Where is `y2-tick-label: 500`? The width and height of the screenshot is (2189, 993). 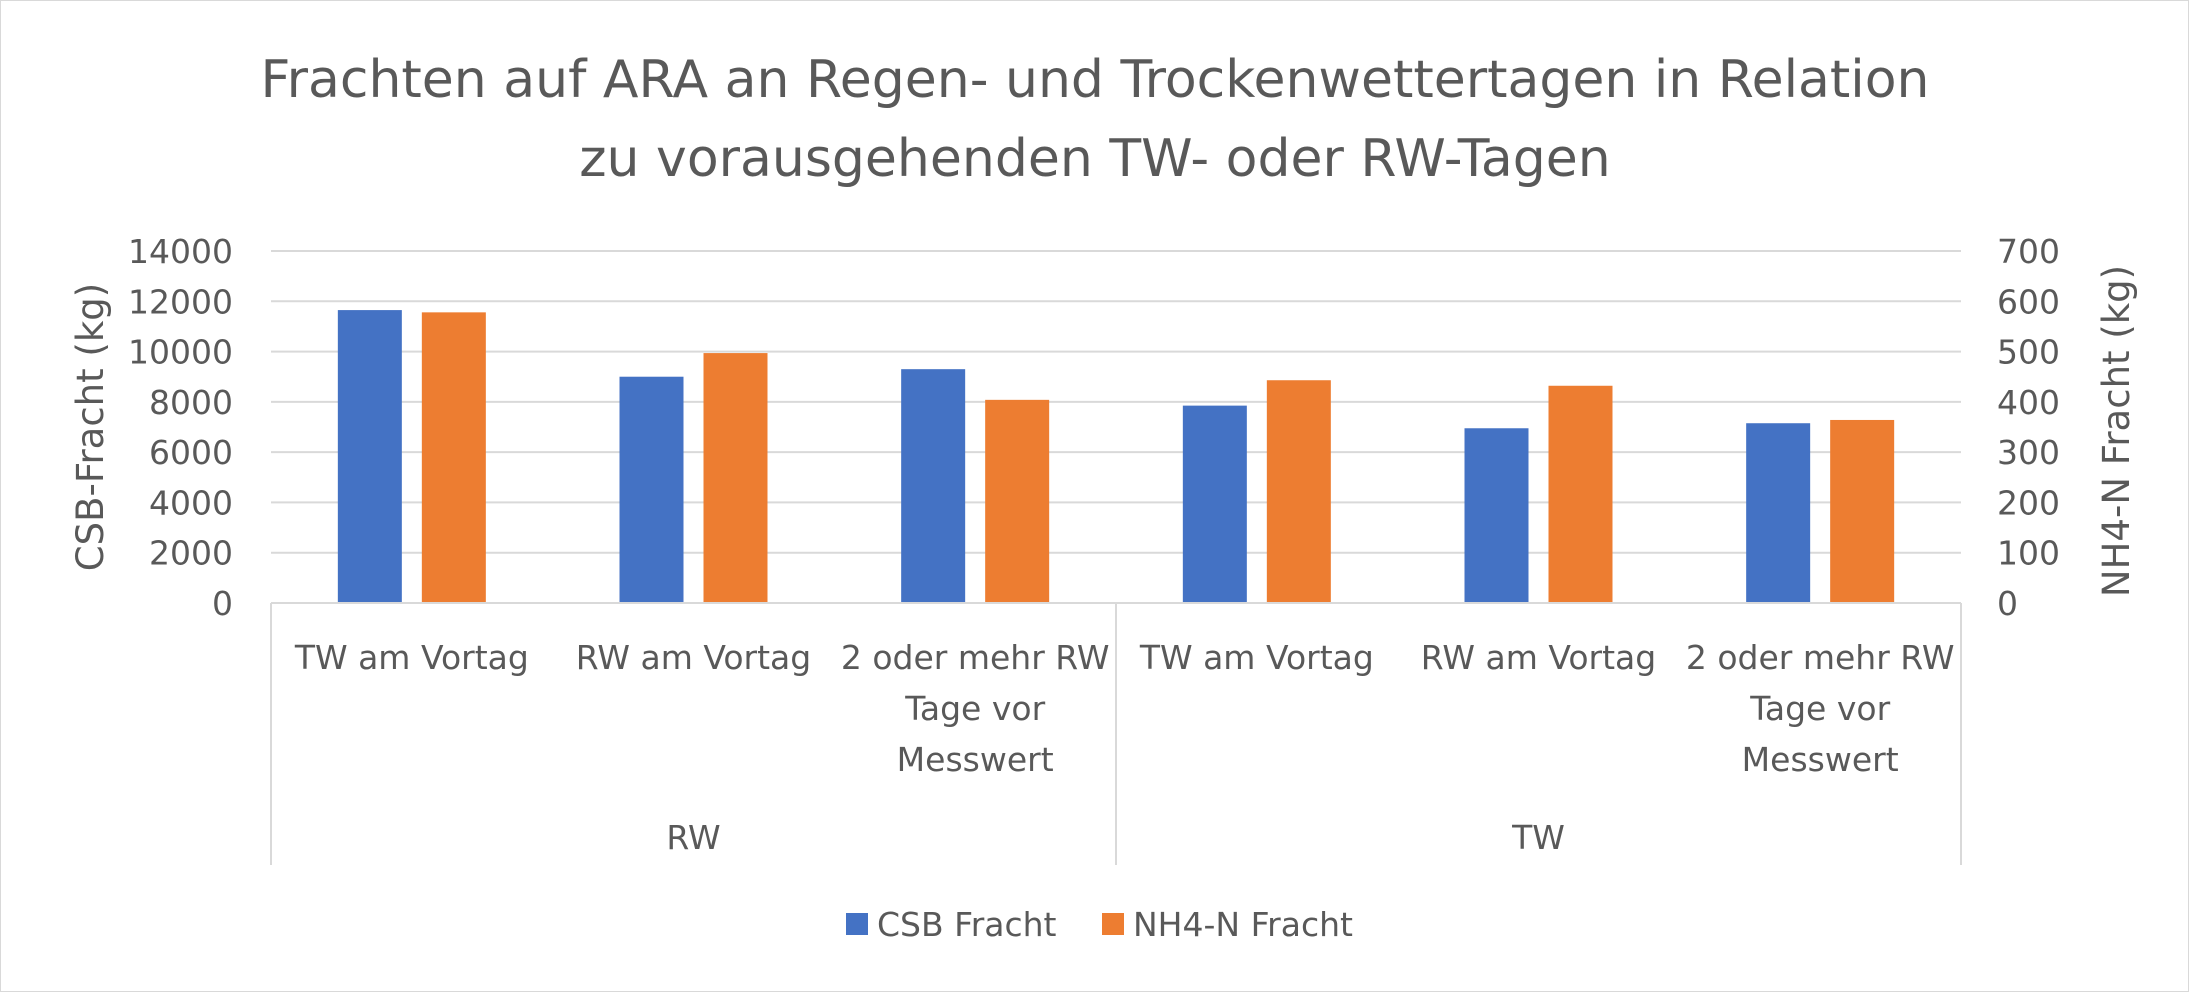 y2-tick-label: 500 is located at coordinates (2028, 352).